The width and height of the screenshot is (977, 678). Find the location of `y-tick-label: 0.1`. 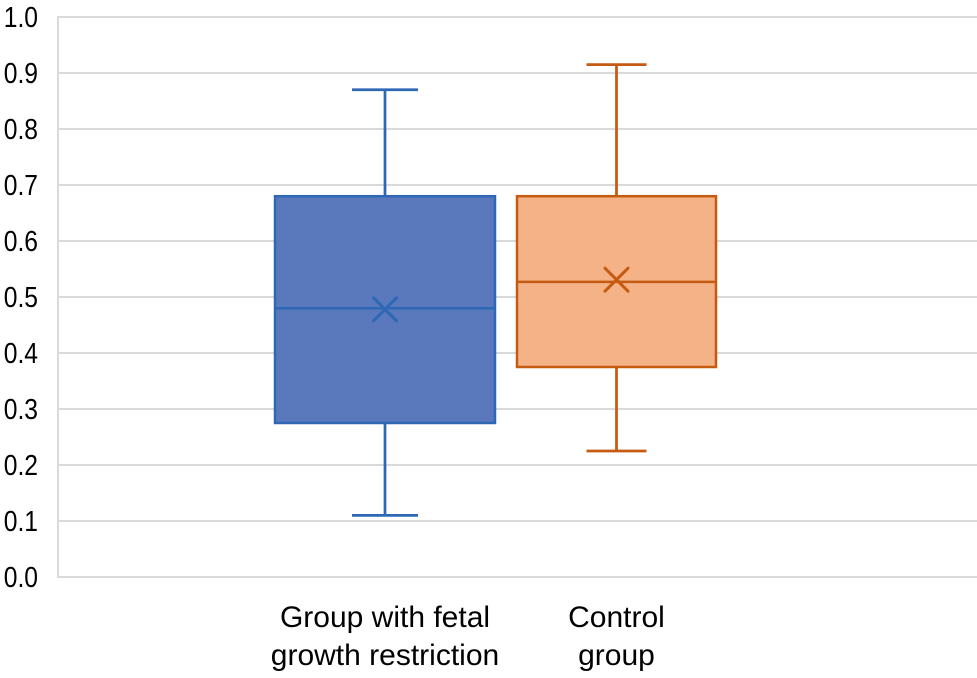

y-tick-label: 0.1 is located at coordinates (21, 521).